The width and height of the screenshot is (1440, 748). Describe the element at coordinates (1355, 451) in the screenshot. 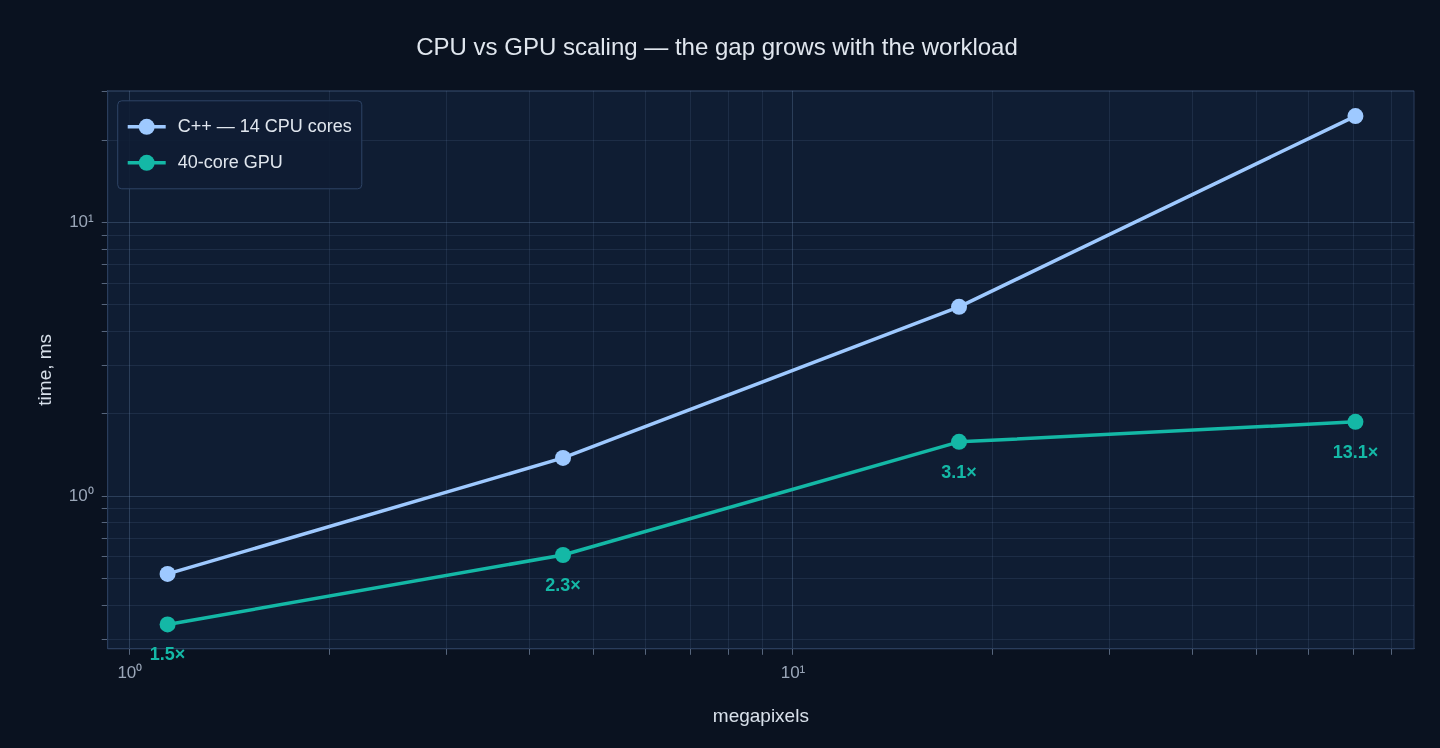

I see `annotation: 13.1×` at that location.